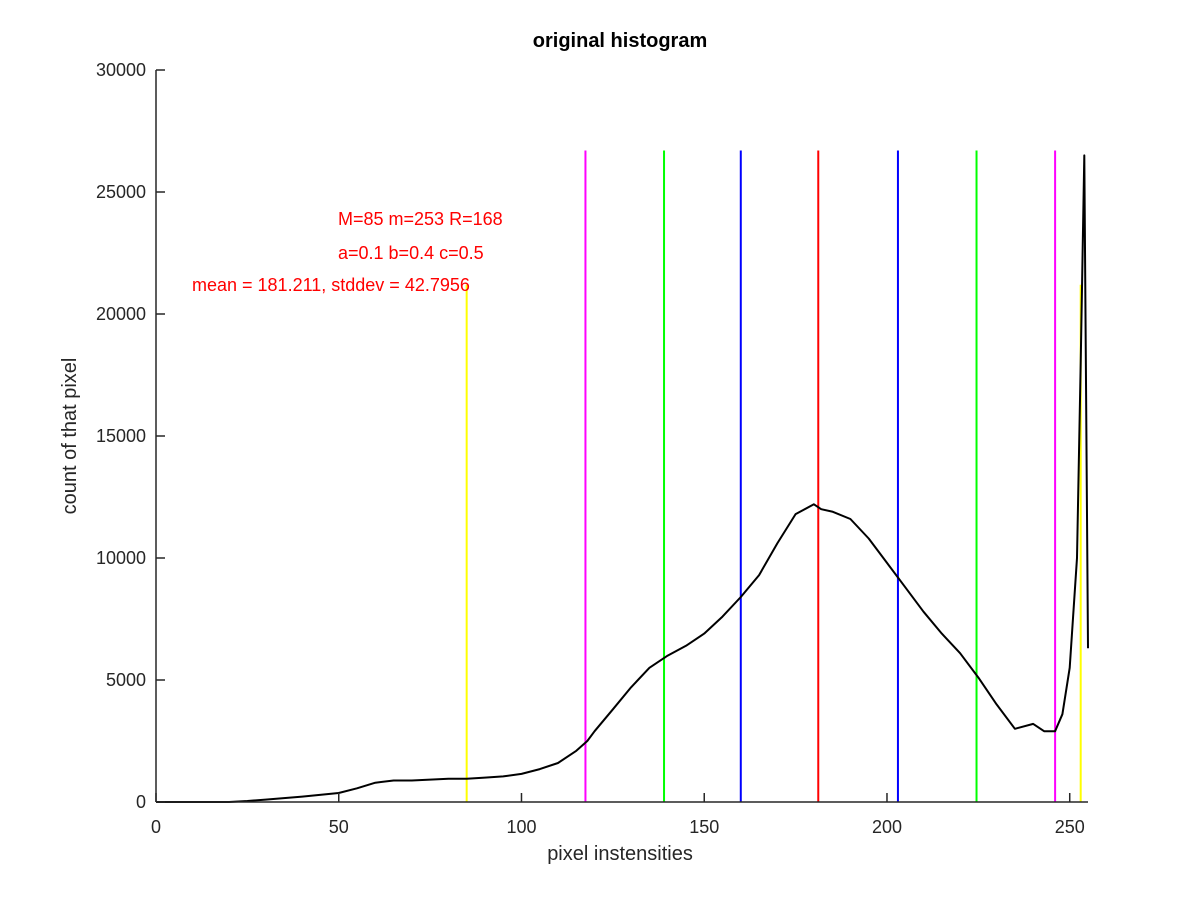 Image resolution: width=1200 pixels, height=900 pixels. What do you see at coordinates (121, 70) in the screenshot?
I see `y-tick-label: 30000` at bounding box center [121, 70].